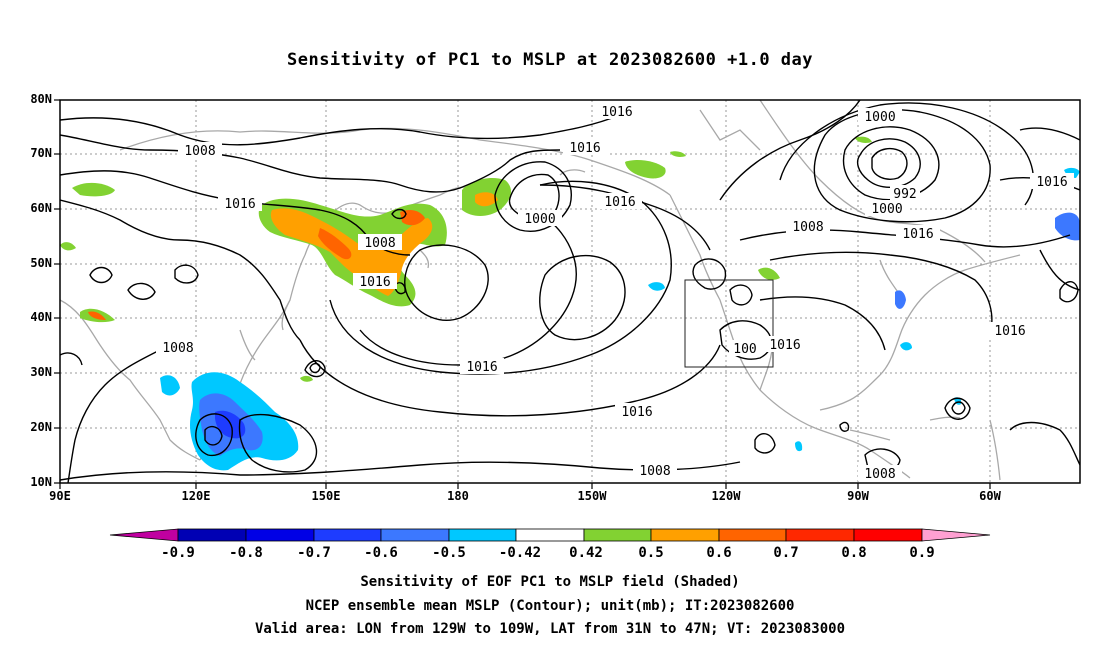 The width and height of the screenshot is (1100, 650). Describe the element at coordinates (41, 153) in the screenshot. I see `lat-label: 70N` at that location.